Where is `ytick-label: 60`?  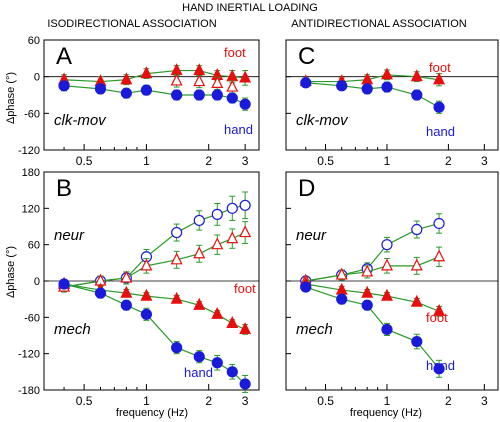
ytick-label: 60 is located at coordinates (34, 246).